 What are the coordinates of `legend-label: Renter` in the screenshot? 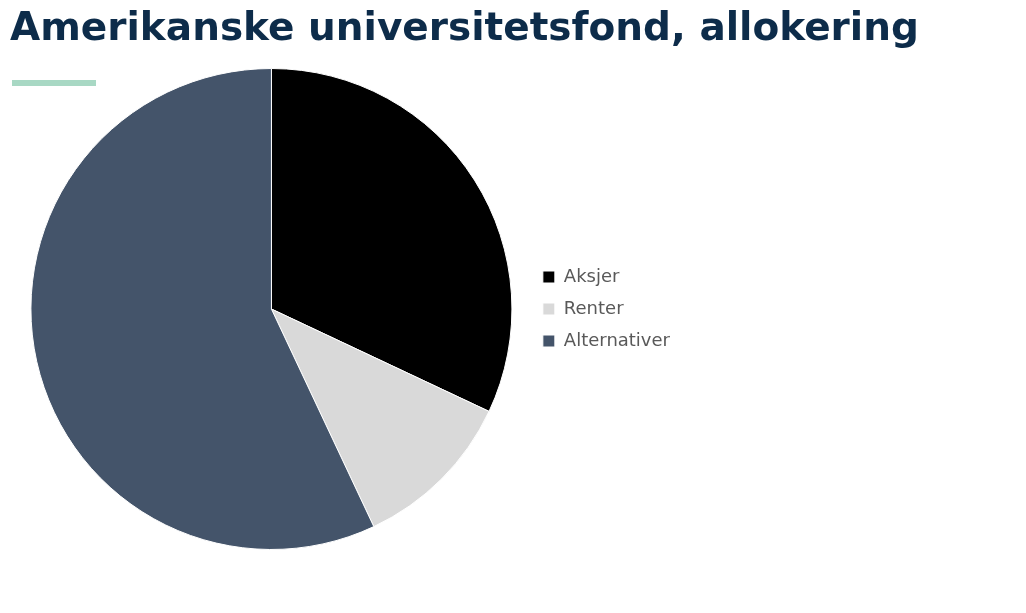 It's located at (594, 307).